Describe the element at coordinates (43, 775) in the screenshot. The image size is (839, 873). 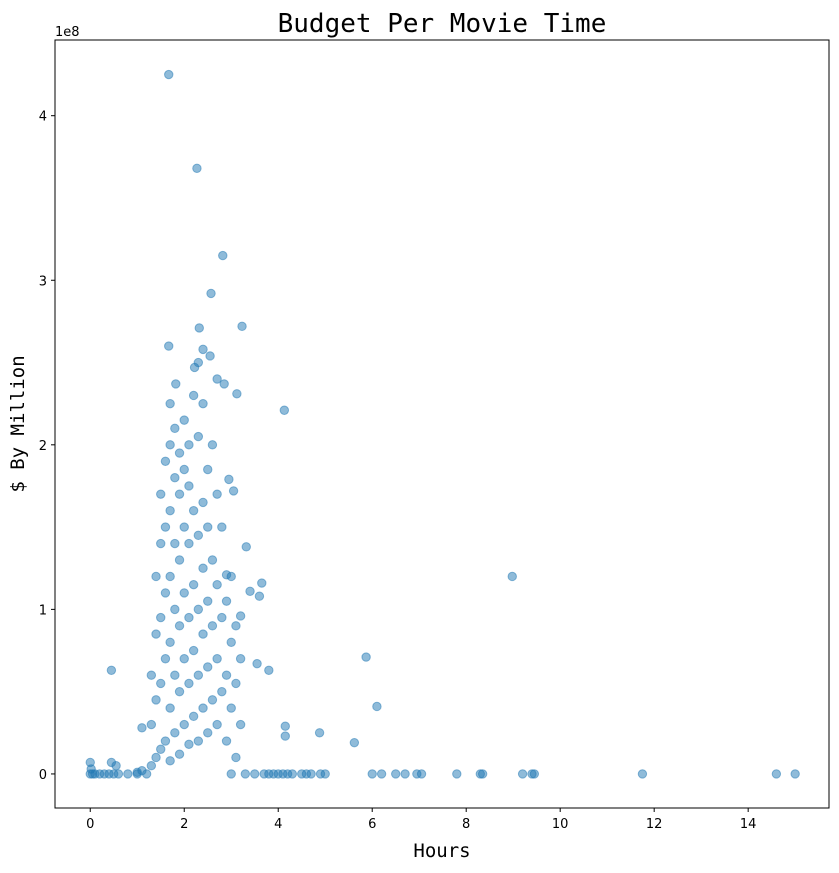
I see `y-tick-label: 0` at that location.